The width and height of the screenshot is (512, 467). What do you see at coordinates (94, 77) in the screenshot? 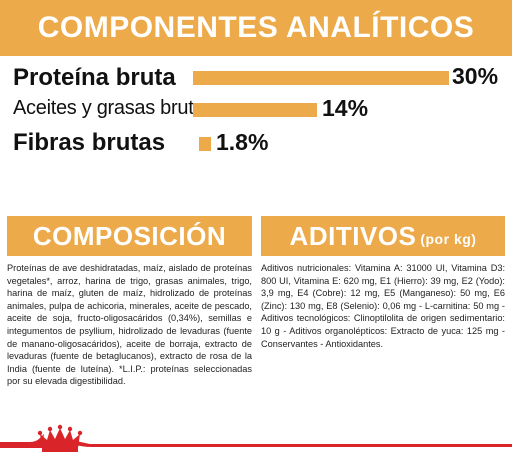
I see `analytic-row-label: Proteína bruta` at bounding box center [94, 77].